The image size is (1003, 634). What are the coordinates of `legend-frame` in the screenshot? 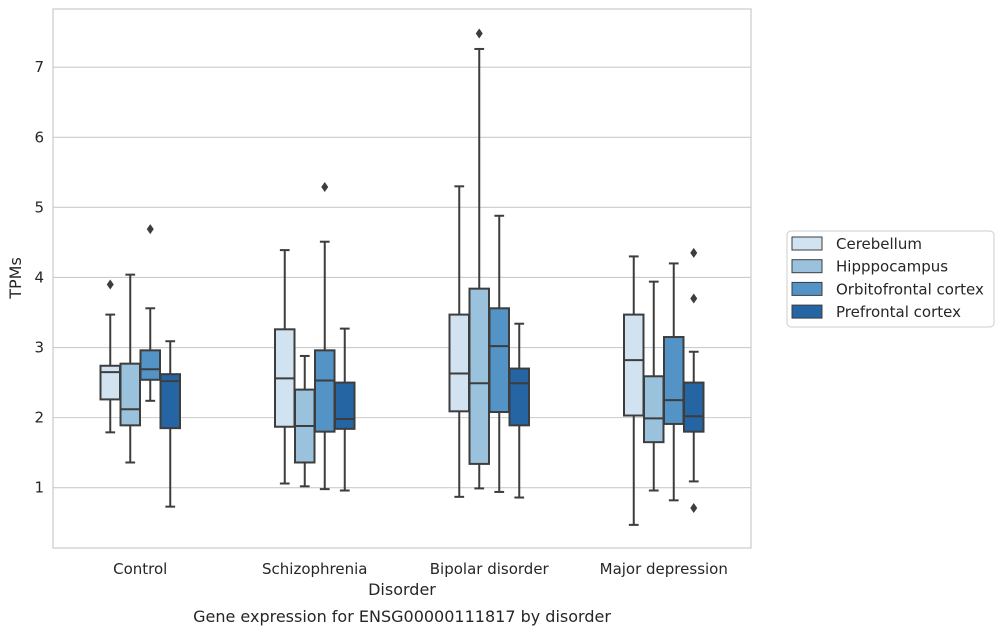 It's located at (890, 279).